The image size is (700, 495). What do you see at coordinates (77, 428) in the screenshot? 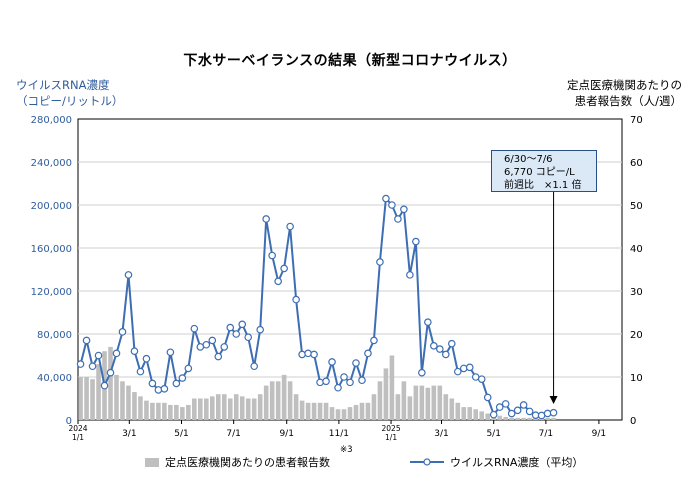
I see `x-tick-label-year: 2024` at bounding box center [77, 428].